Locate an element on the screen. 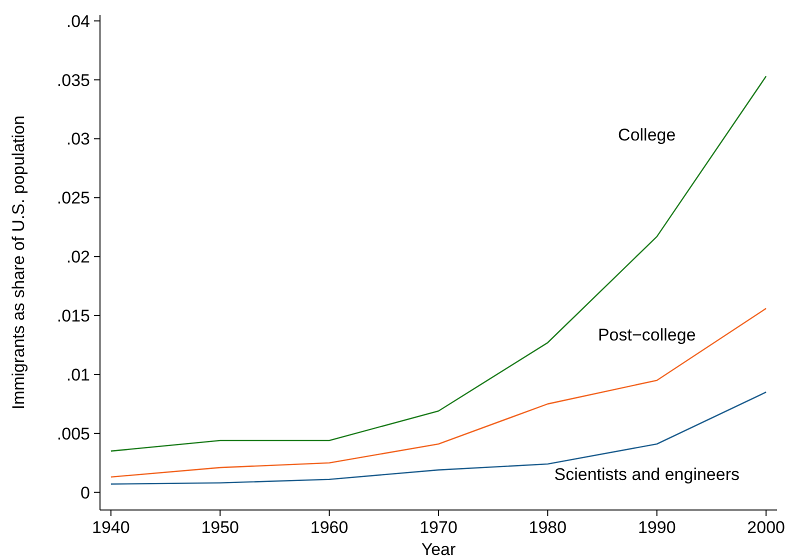  x-tick-label: 1970 is located at coordinates (439, 527).